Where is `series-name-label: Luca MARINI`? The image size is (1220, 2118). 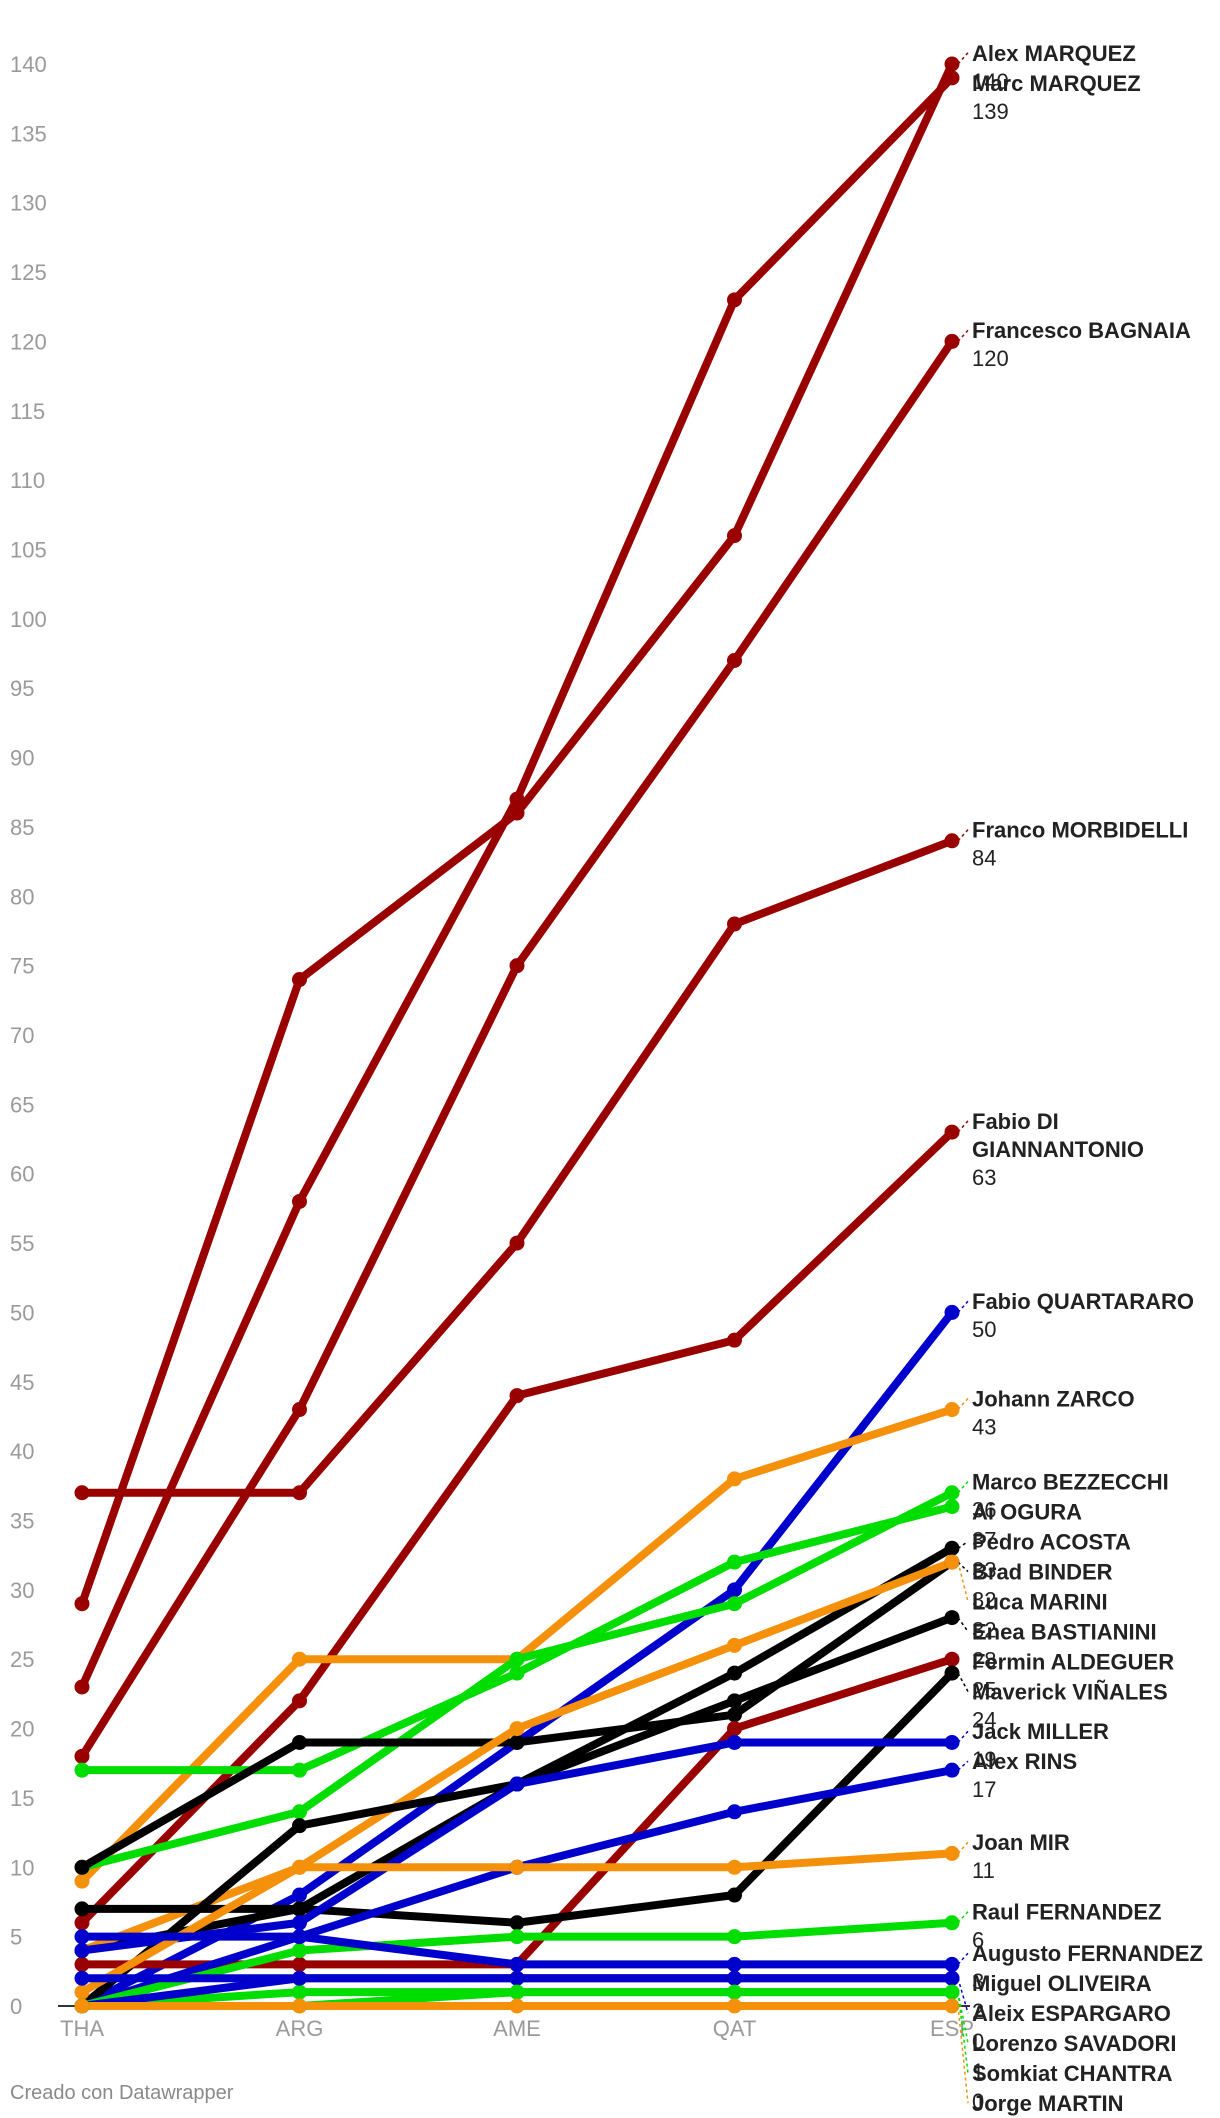 series-name-label: Luca MARINI is located at coordinates (1040, 1602).